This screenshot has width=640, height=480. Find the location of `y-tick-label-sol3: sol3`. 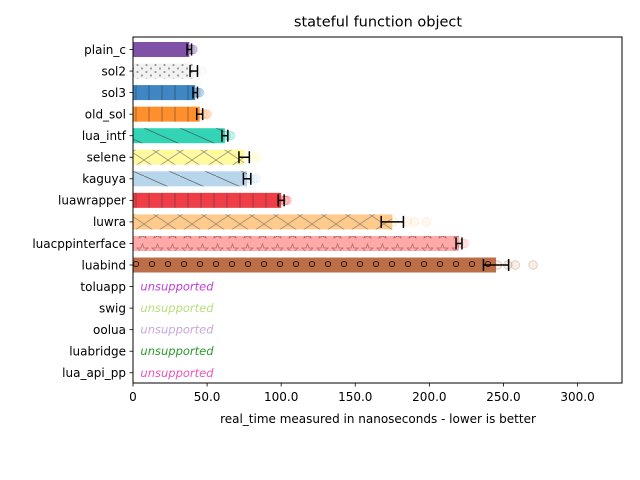

y-tick-label-sol3: sol3 is located at coordinates (113, 93).